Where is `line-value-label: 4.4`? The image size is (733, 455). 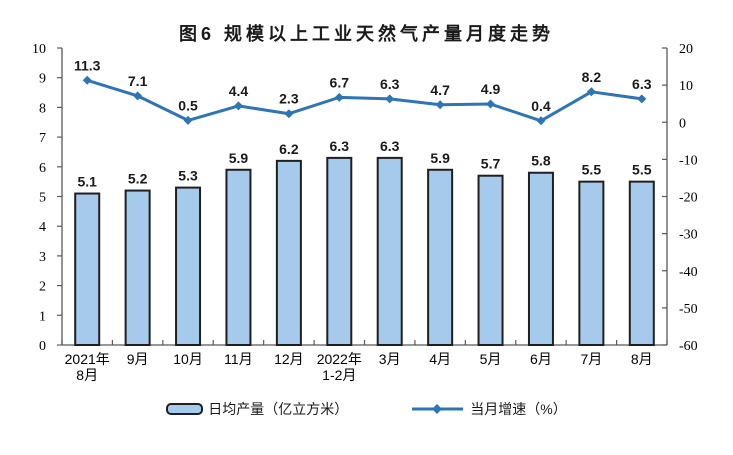 line-value-label: 4.4 is located at coordinates (239, 91).